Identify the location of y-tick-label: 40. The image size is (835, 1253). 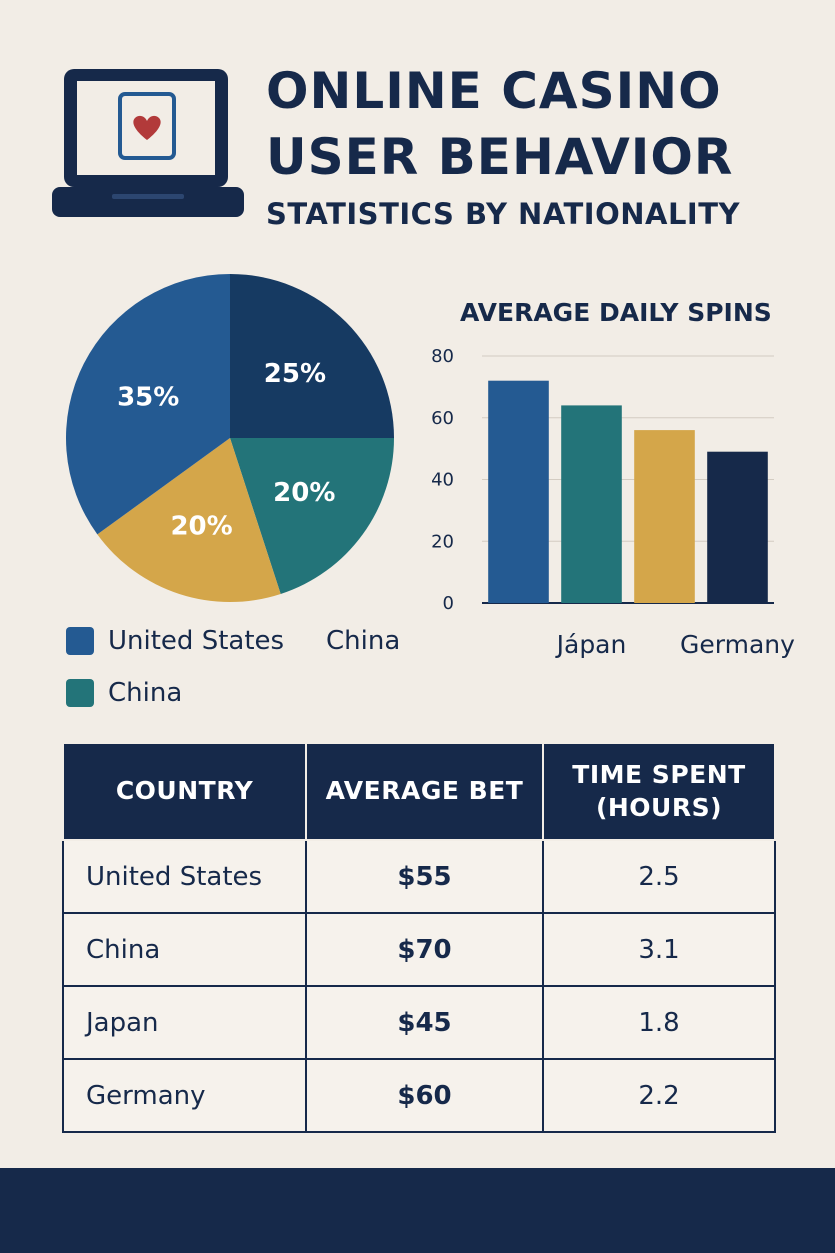
(442, 480).